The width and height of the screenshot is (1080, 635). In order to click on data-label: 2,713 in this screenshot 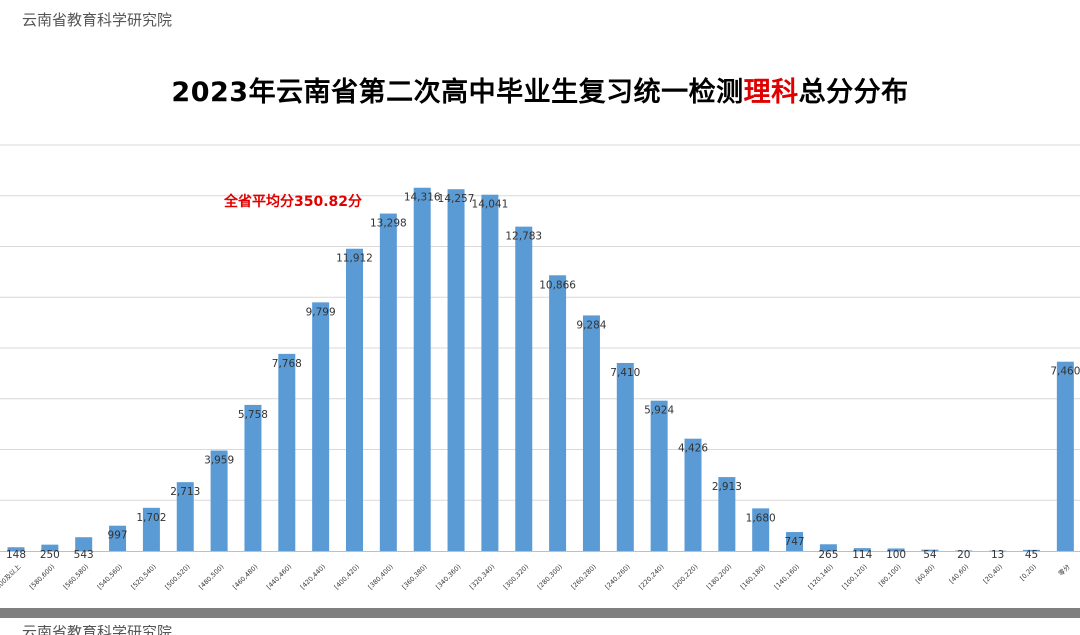, I will do `click(185, 492)`.